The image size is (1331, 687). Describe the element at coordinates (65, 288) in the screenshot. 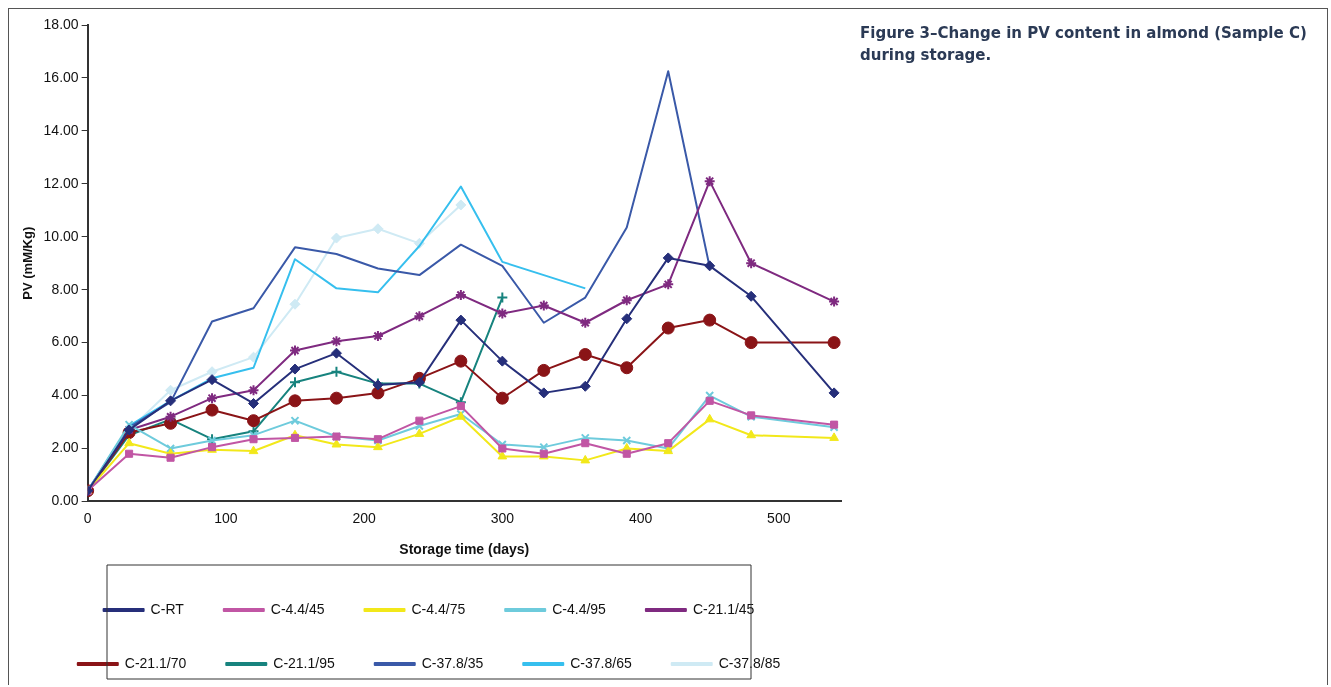

I see `y-tick-label: 8.00` at that location.